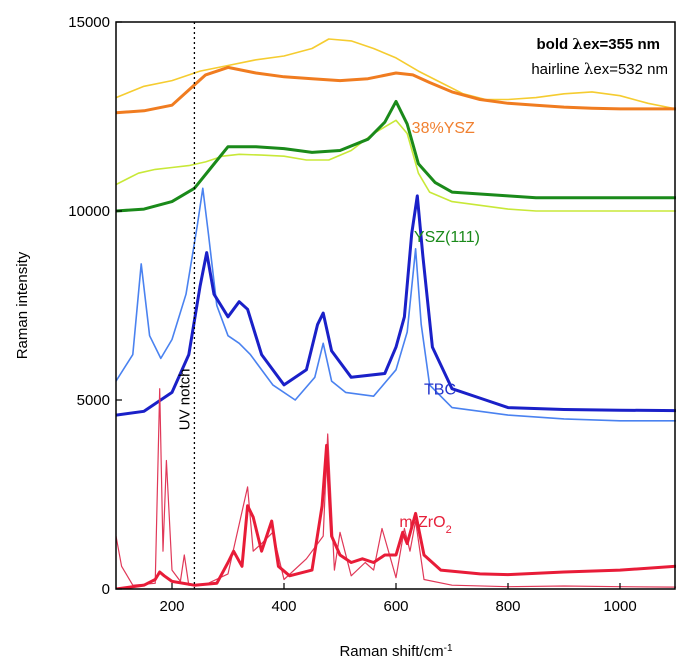 Image resolution: width=676 pixels, height=664 pixels. Describe the element at coordinates (283, 606) in the screenshot. I see `x-tick-label-400: 400` at that location.